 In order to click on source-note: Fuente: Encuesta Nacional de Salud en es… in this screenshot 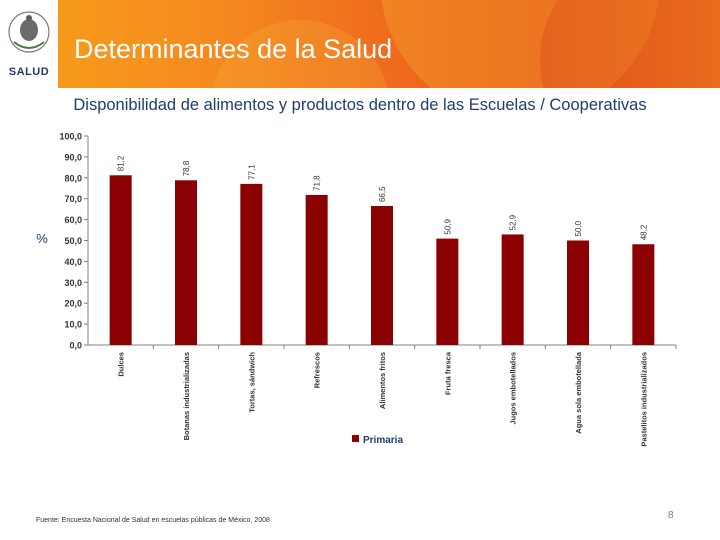, I will do `click(153, 520)`.